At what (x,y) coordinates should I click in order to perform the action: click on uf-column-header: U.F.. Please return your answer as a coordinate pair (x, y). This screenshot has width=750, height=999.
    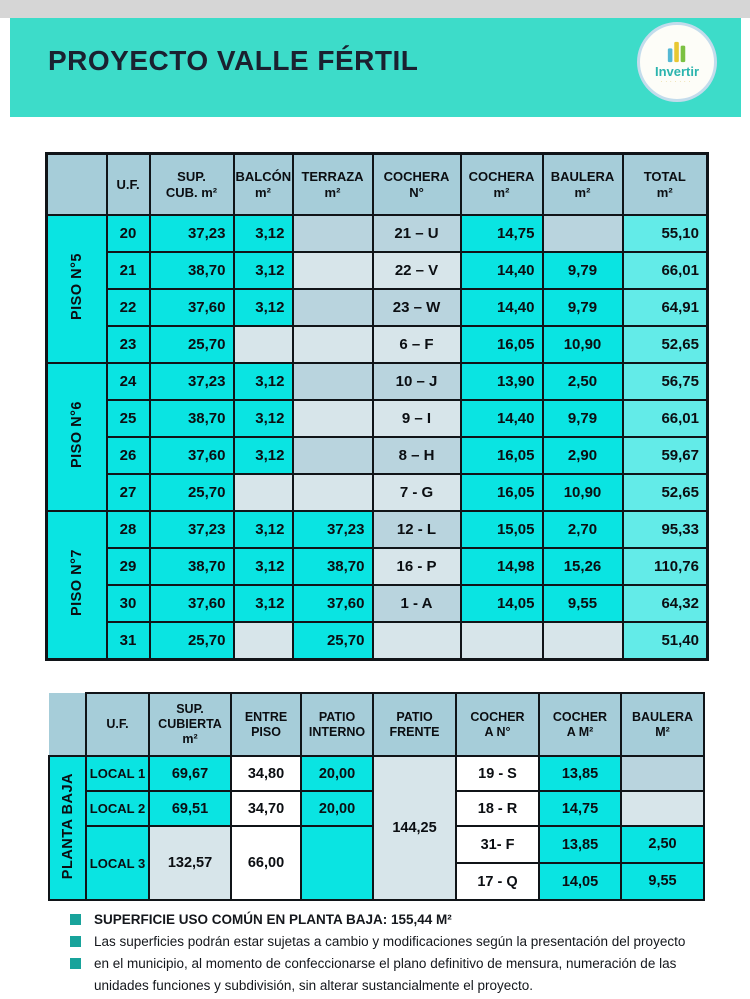
    Looking at the image, I should click on (128, 184).